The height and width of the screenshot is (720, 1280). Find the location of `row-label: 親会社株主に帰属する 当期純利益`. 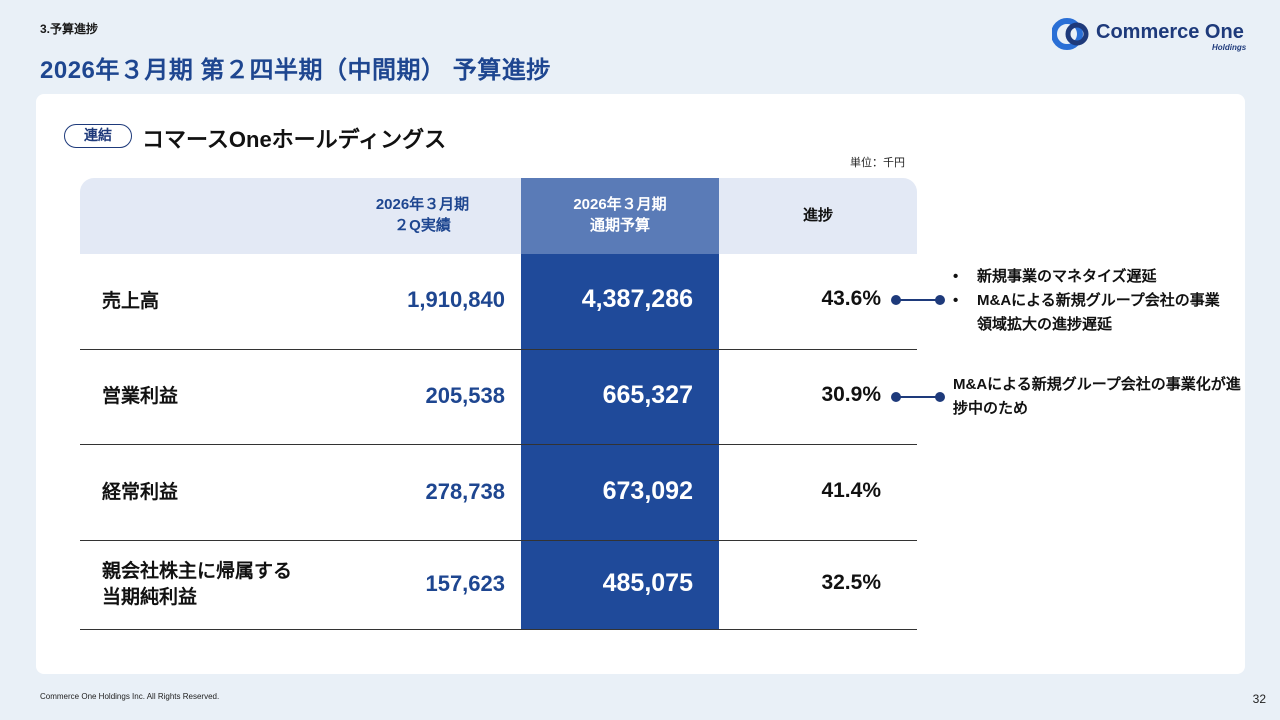

row-label: 親会社株主に帰属する 当期純利益 is located at coordinates (197, 584).